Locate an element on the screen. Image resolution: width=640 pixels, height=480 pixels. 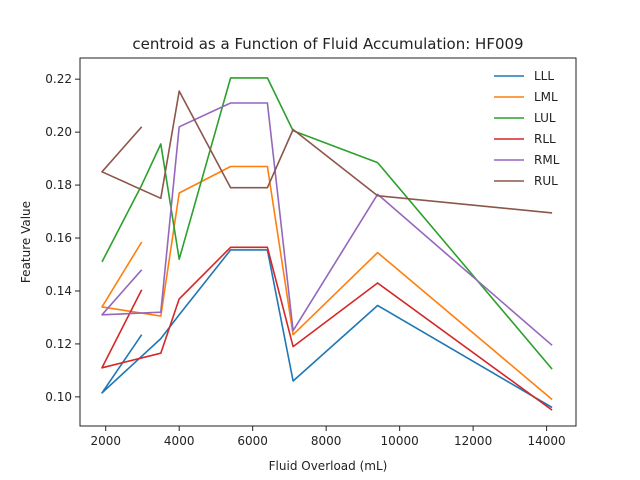
x-tick-label: 12000 is located at coordinates (473, 441).